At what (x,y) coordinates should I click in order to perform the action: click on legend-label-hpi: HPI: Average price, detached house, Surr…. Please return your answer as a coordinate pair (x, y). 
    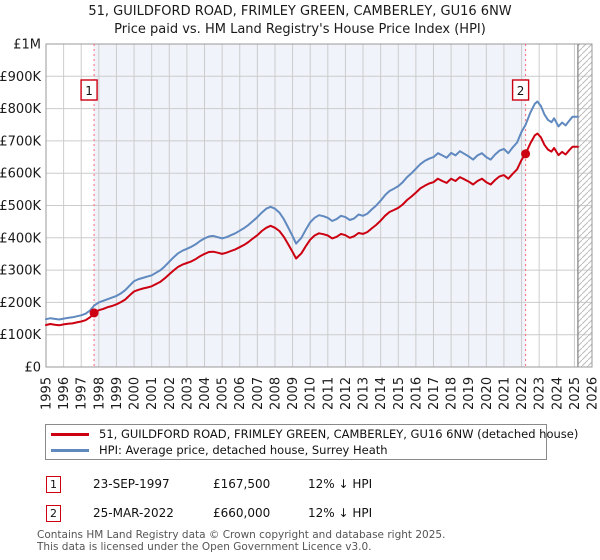
    Looking at the image, I should click on (243, 450).